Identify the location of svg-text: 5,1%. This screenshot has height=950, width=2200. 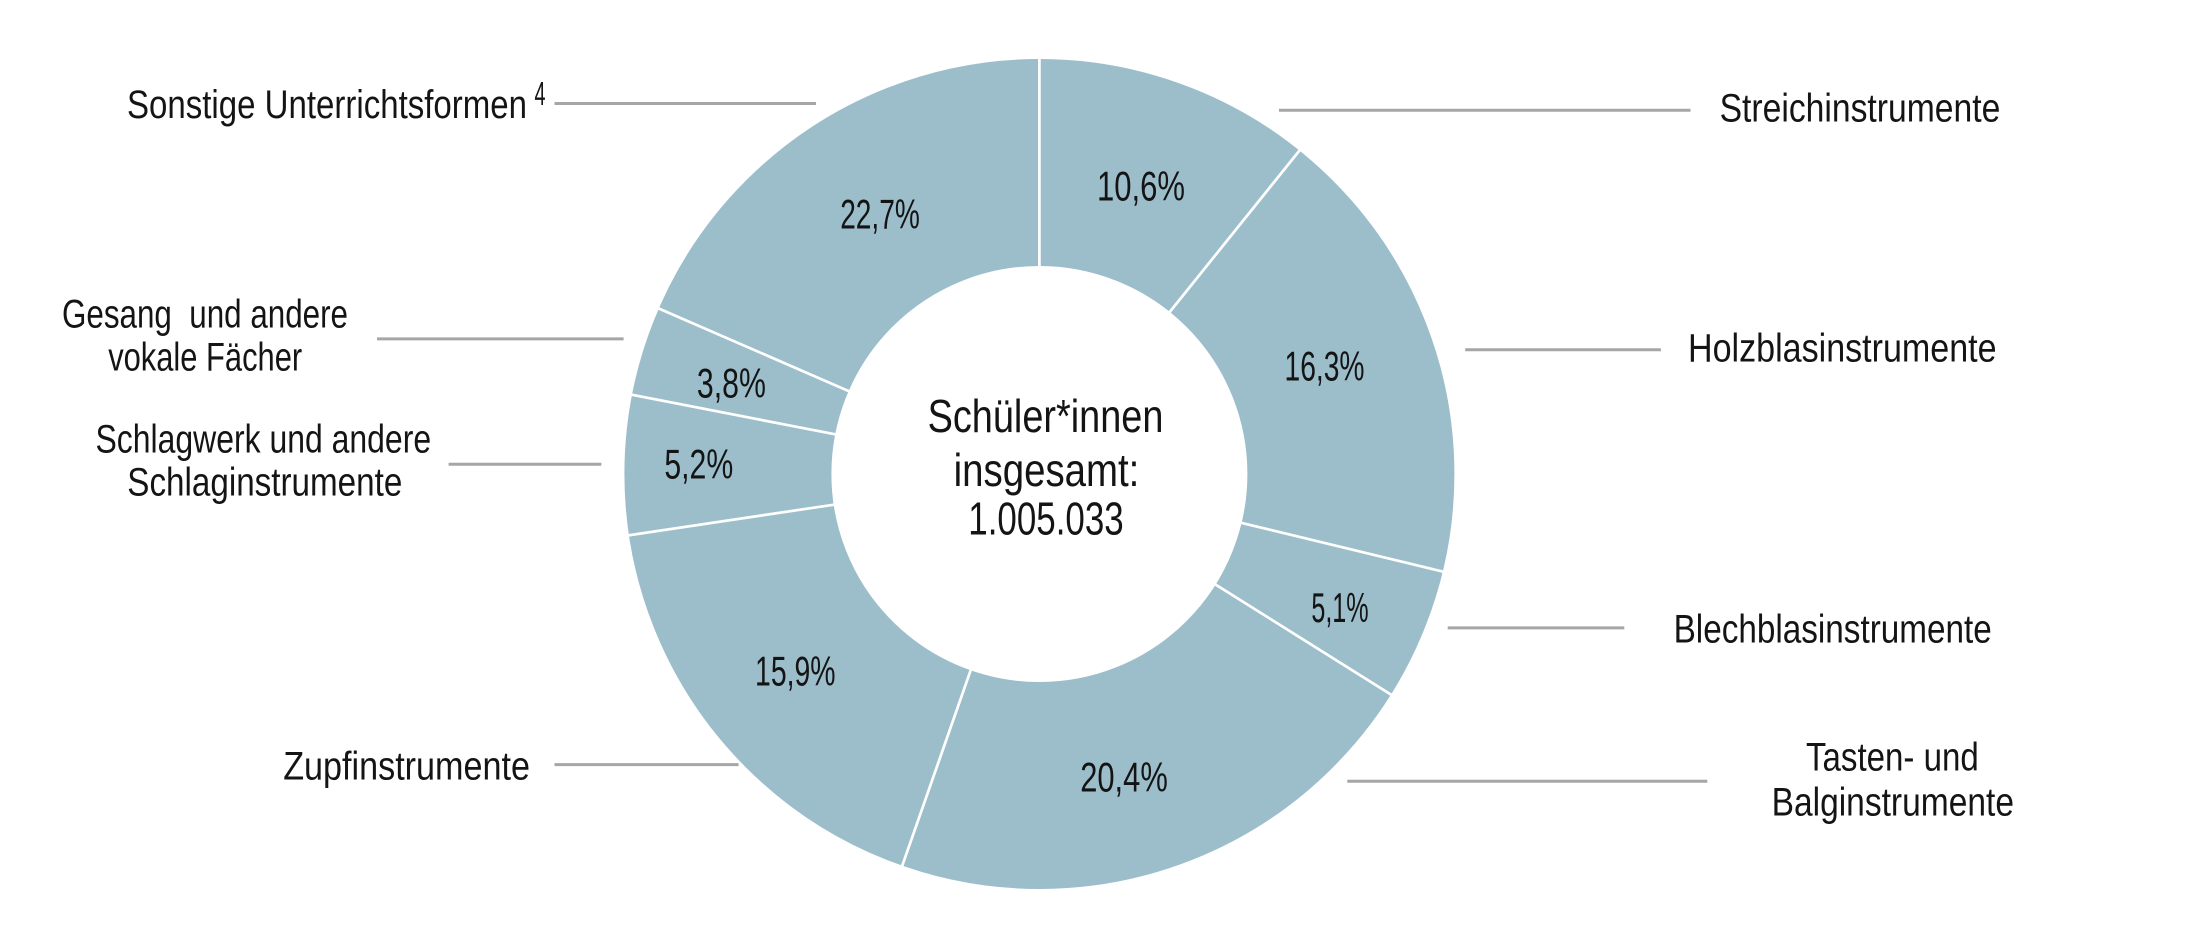
(1339, 607).